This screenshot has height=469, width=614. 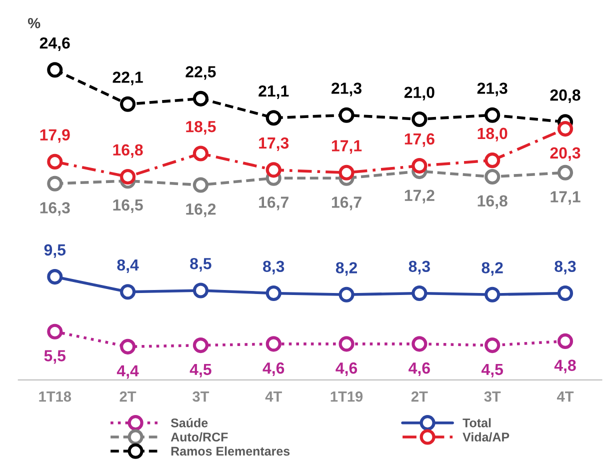 What do you see at coordinates (419, 197) in the screenshot?
I see `data-label: 17,2` at bounding box center [419, 197].